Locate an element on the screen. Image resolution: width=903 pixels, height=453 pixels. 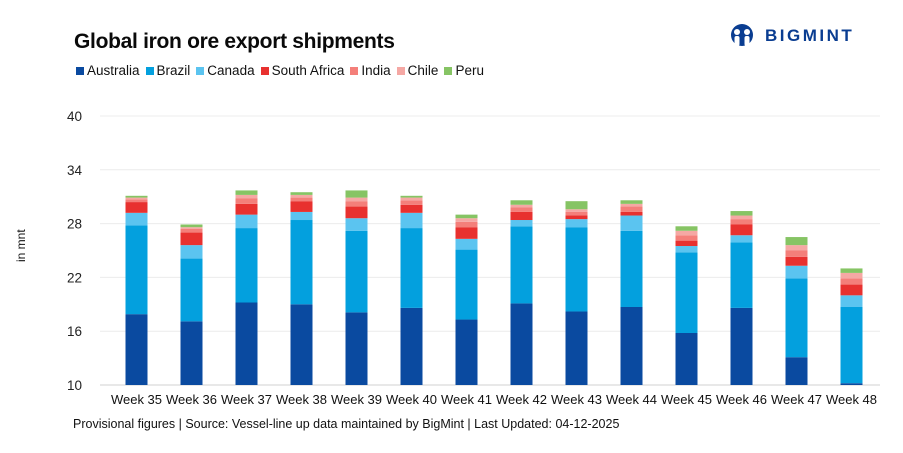
legend-item-south-africa: South Africa is located at coordinates (302, 70).